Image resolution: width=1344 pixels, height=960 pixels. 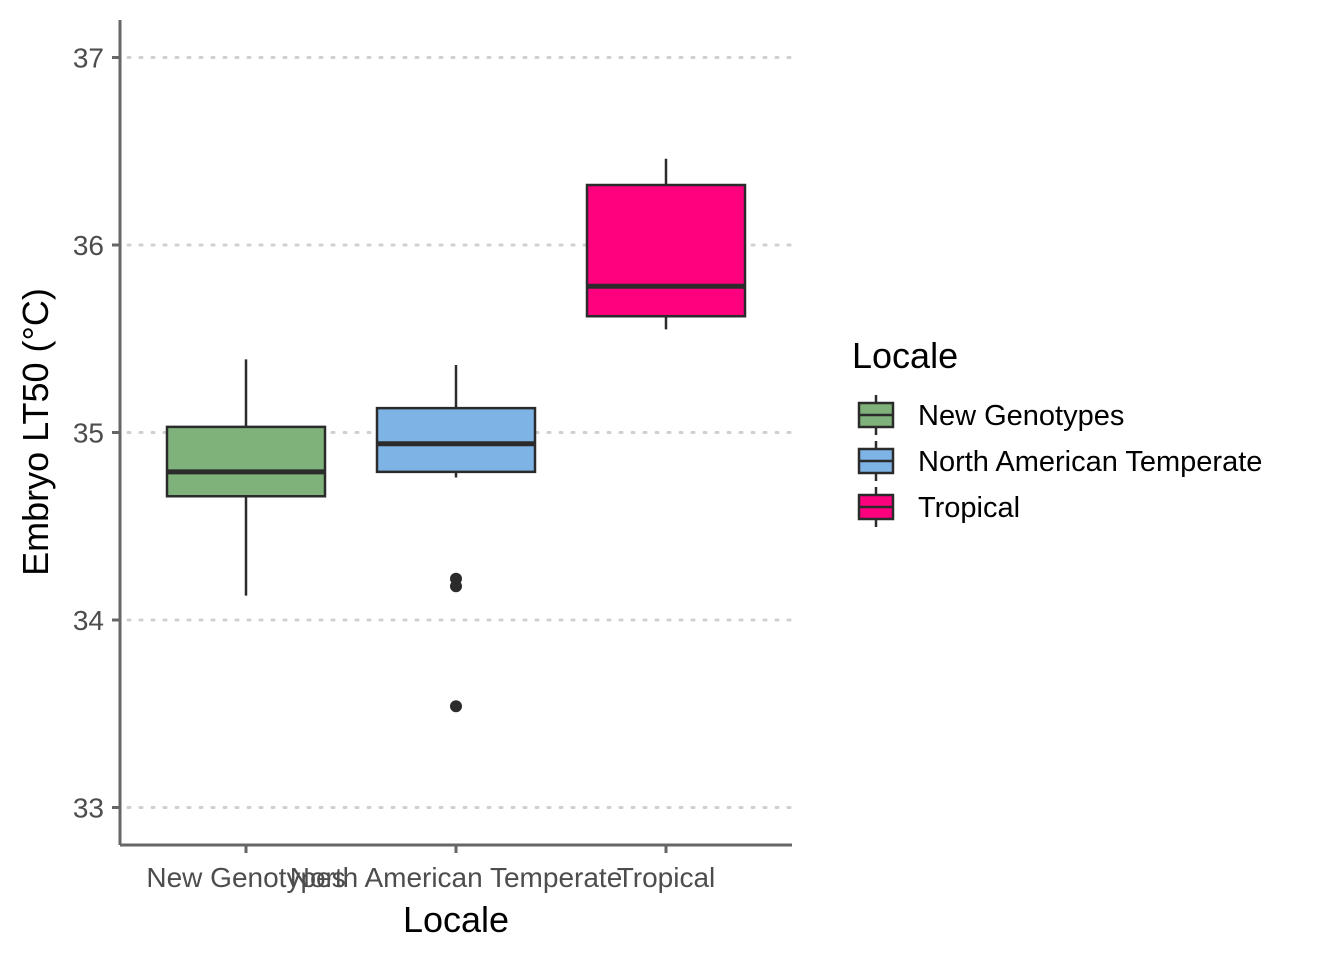 I want to click on y-ticks: 33 34 35 36 37, so click(x=96, y=433).